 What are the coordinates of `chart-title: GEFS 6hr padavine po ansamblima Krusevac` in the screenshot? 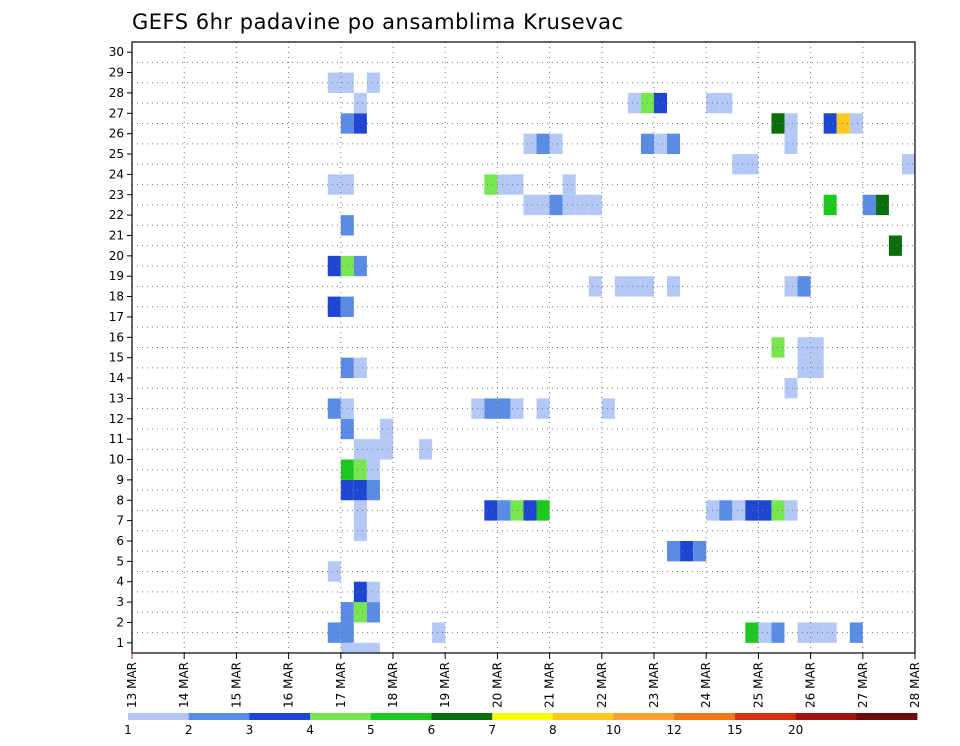 It's located at (378, 22).